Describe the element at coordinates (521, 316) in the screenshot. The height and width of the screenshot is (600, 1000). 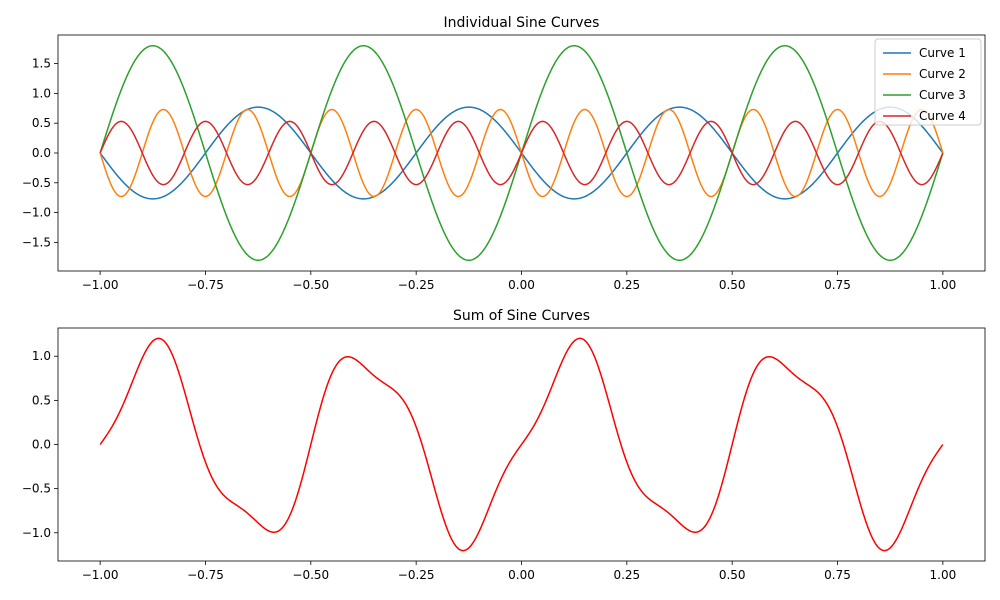
I see `chart-title: Sum of Sine Curves` at that location.